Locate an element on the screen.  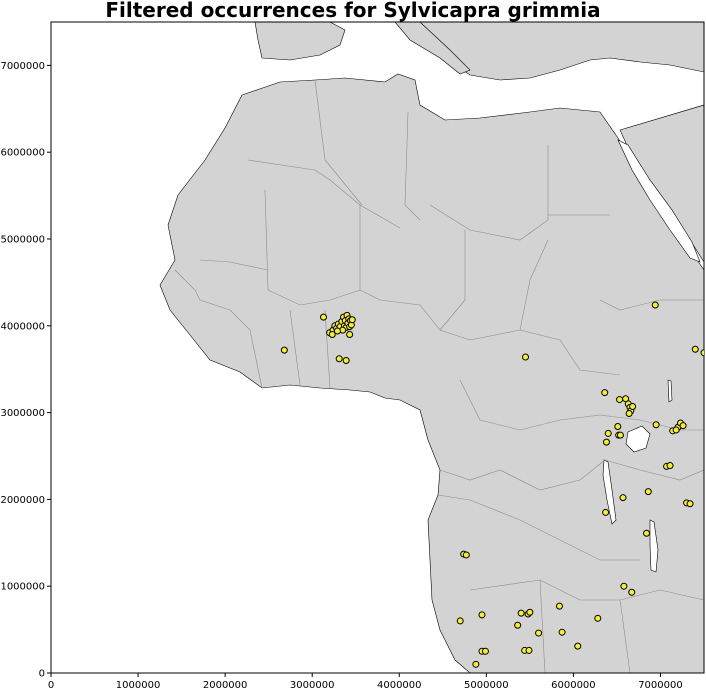
y-tick-label: 0 is located at coordinates (42, 674).